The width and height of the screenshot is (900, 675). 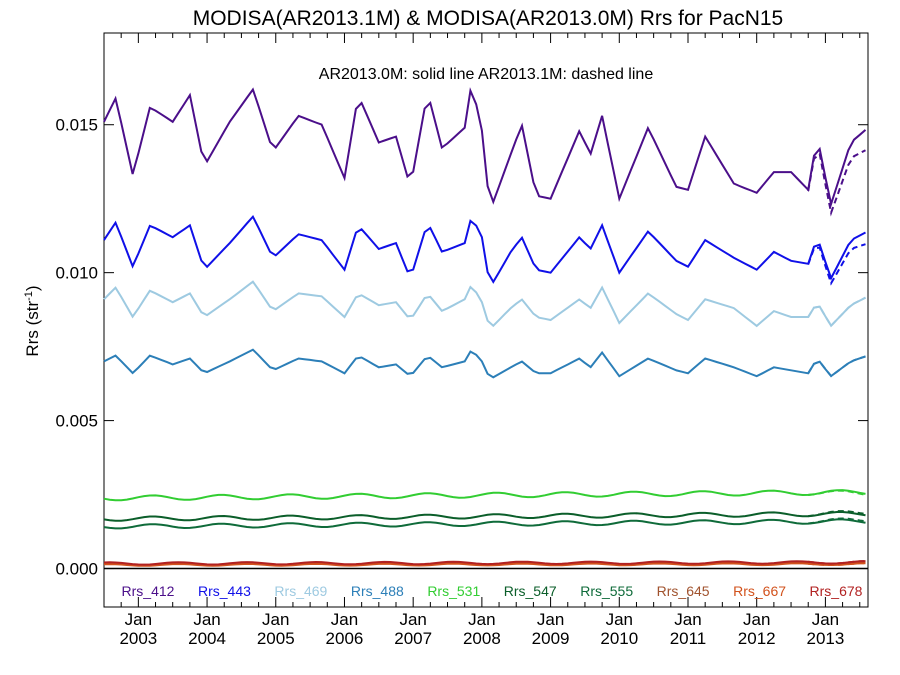 I want to click on y-tick-label: 0.010, so click(x=76, y=273).